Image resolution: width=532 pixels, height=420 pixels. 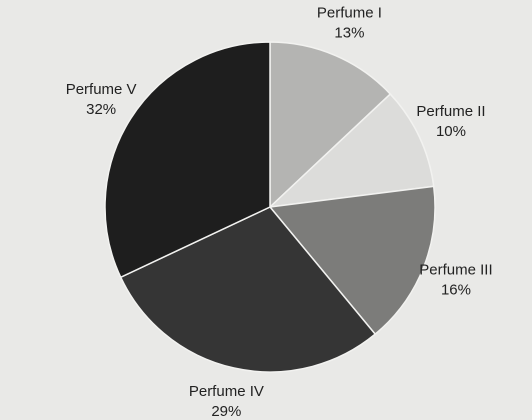 What do you see at coordinates (456, 290) in the screenshot?
I see `slice-value-label: 16%` at bounding box center [456, 290].